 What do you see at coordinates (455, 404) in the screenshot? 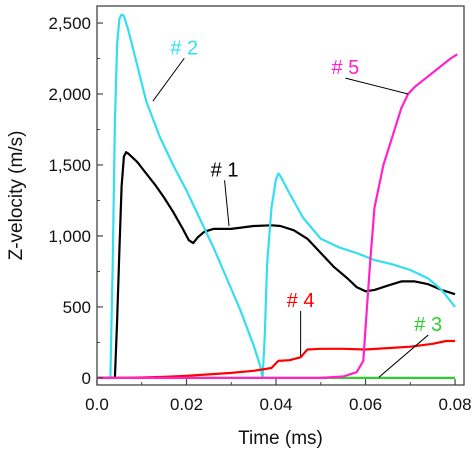
I see `x-tick-label: 0.08` at bounding box center [455, 404].